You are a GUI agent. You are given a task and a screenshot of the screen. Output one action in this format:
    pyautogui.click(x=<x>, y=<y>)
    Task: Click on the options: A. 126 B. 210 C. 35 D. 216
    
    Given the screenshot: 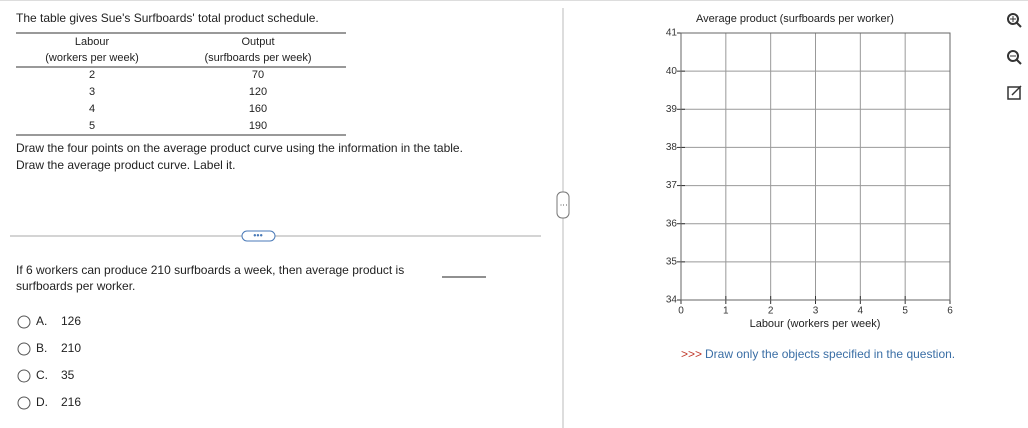 What is the action you would take?
    pyautogui.click(x=49, y=362)
    